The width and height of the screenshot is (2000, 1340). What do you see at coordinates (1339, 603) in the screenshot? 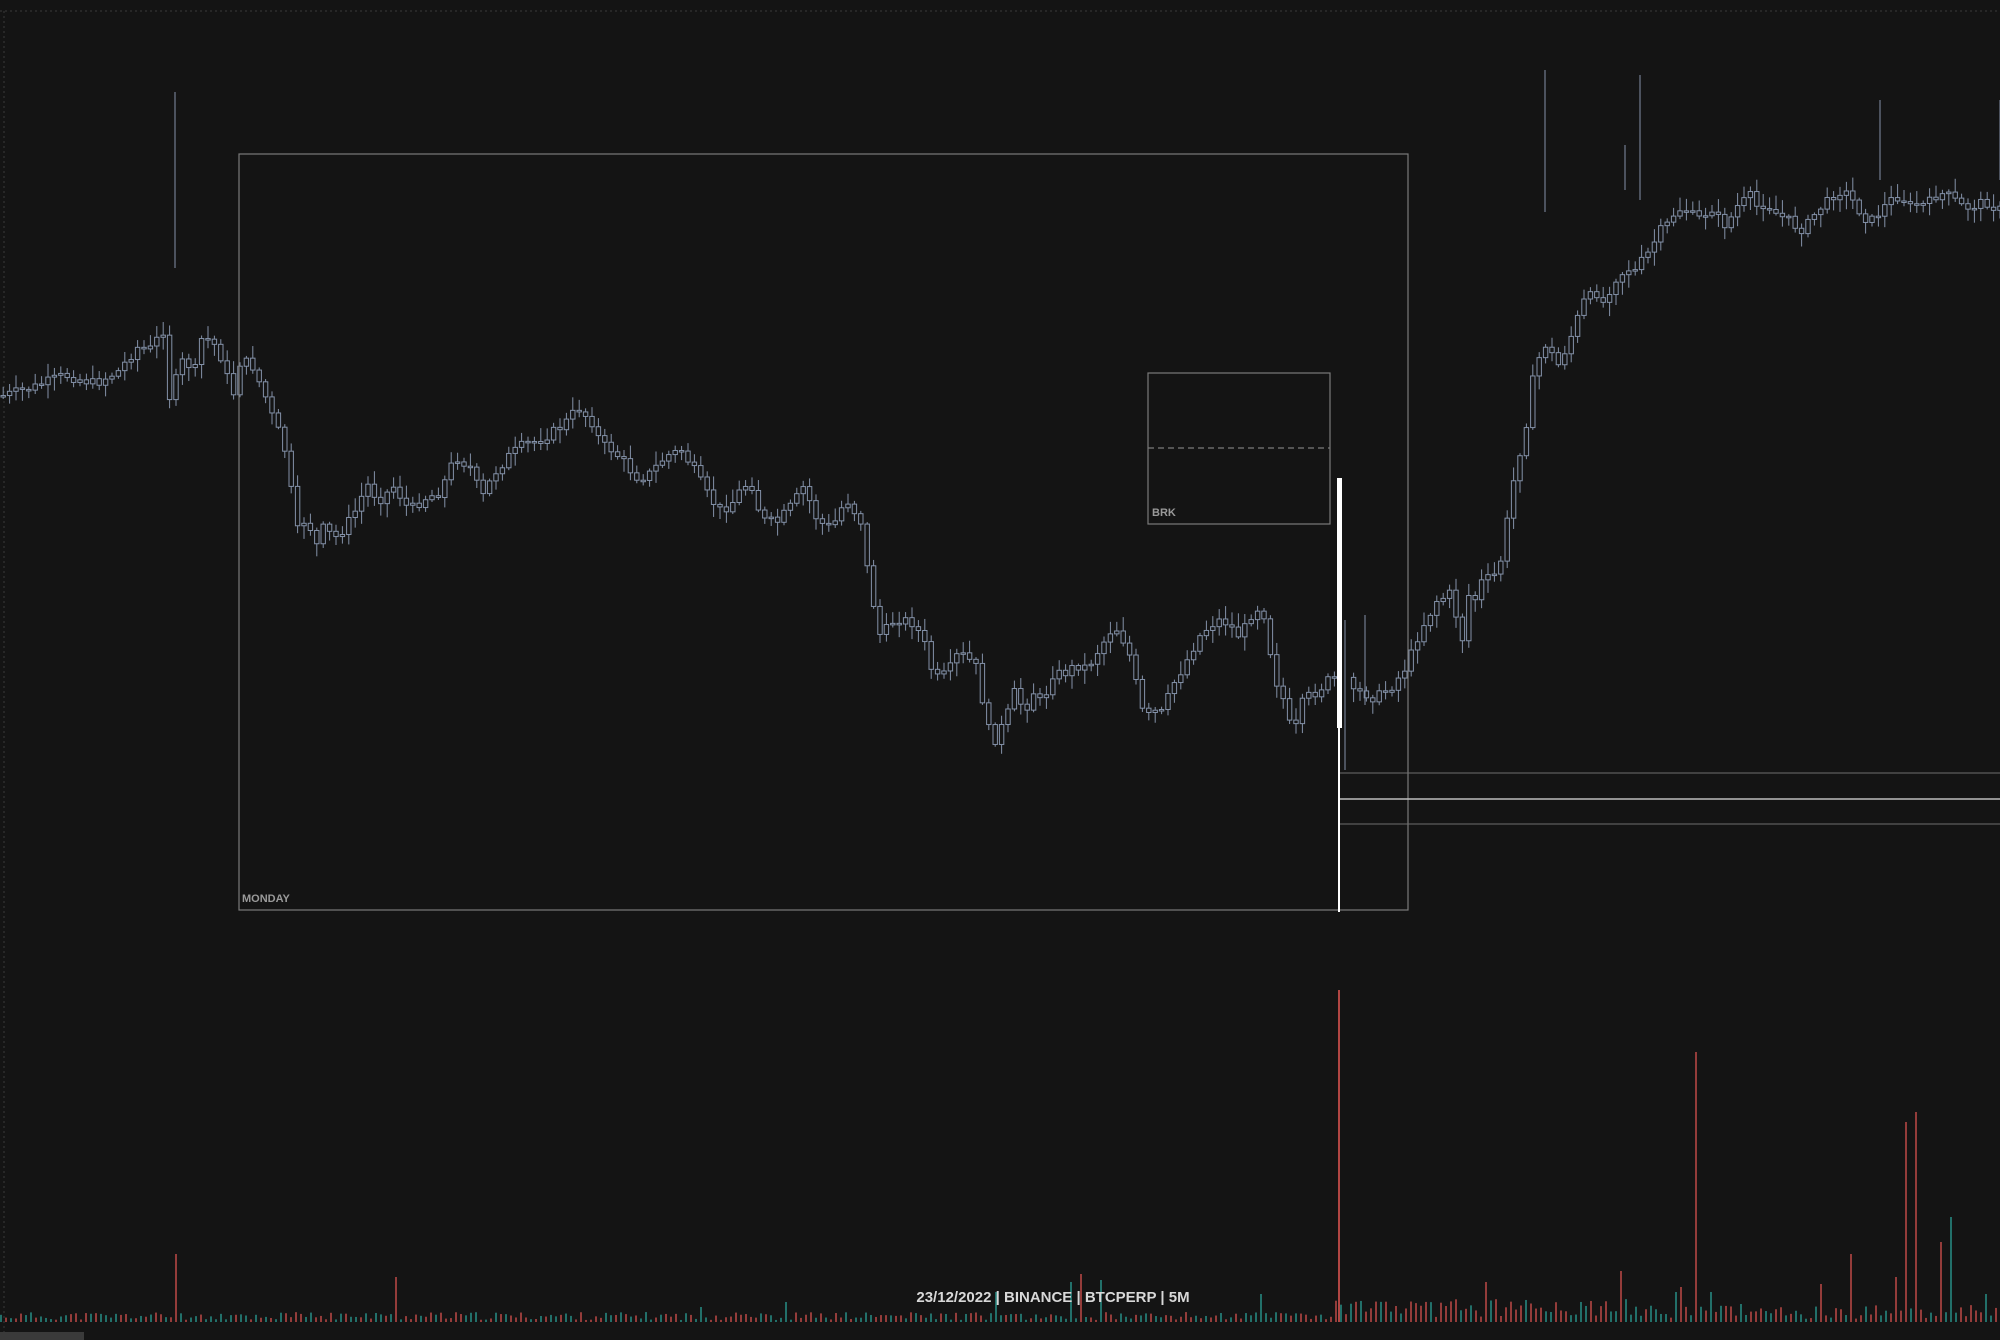
I see `drop-candle-body` at bounding box center [1339, 603].